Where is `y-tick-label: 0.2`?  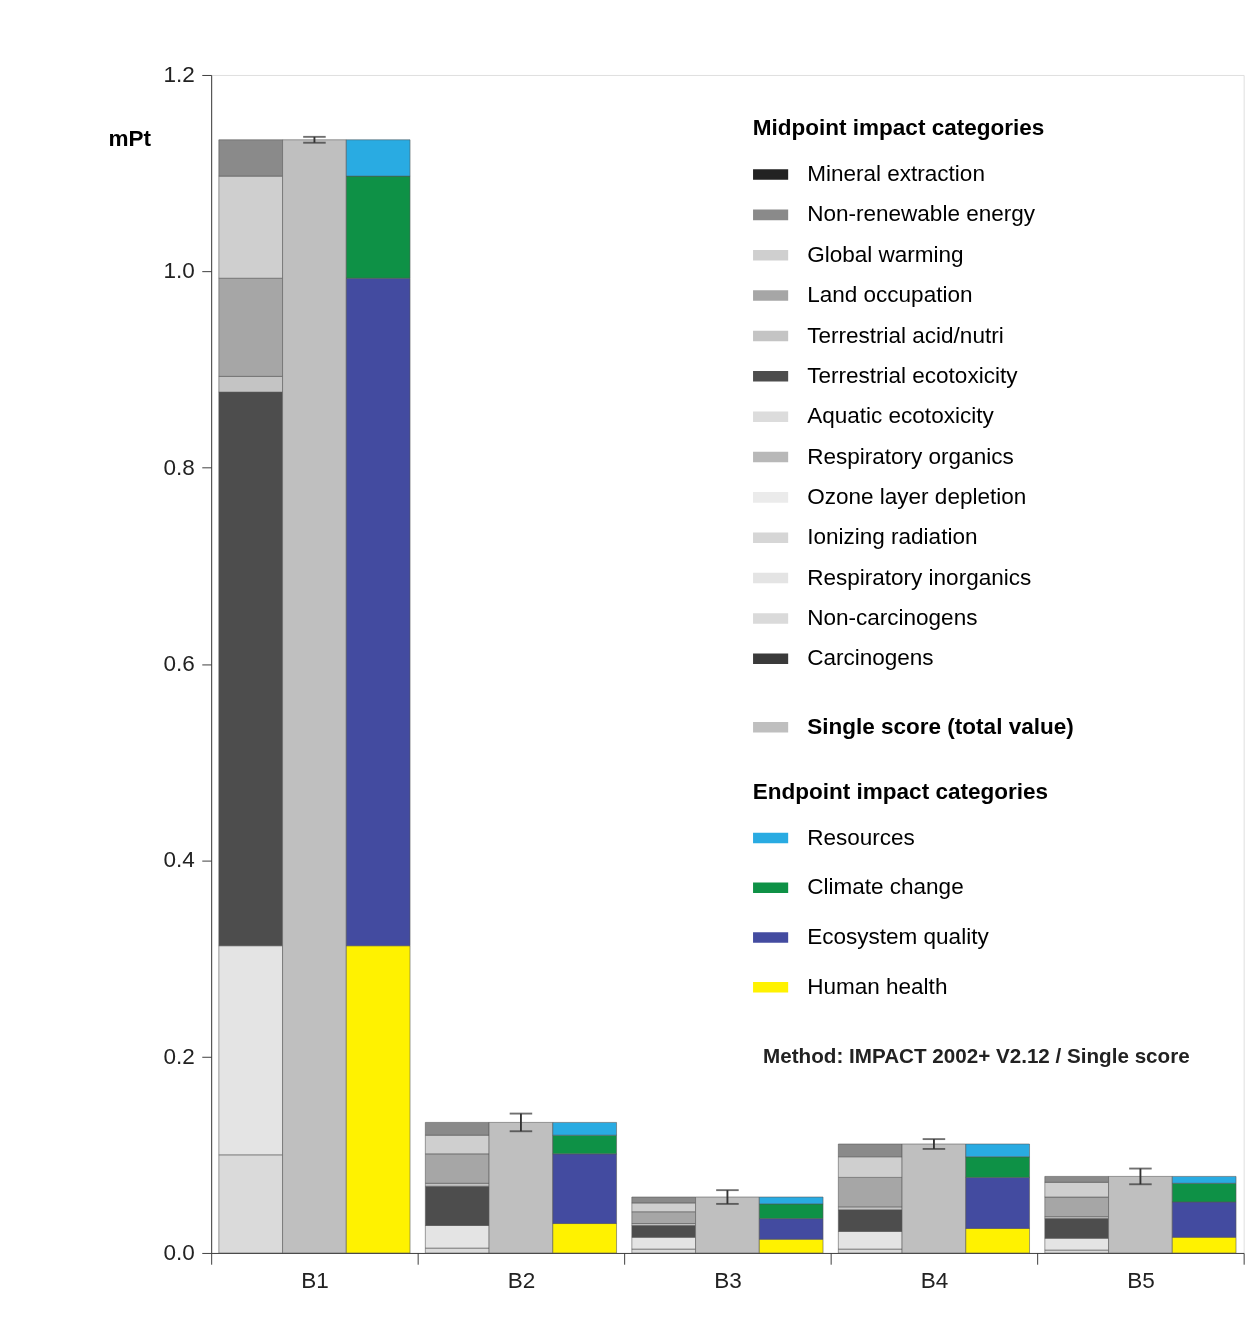 y-tick-label: 0.2 is located at coordinates (179, 1056).